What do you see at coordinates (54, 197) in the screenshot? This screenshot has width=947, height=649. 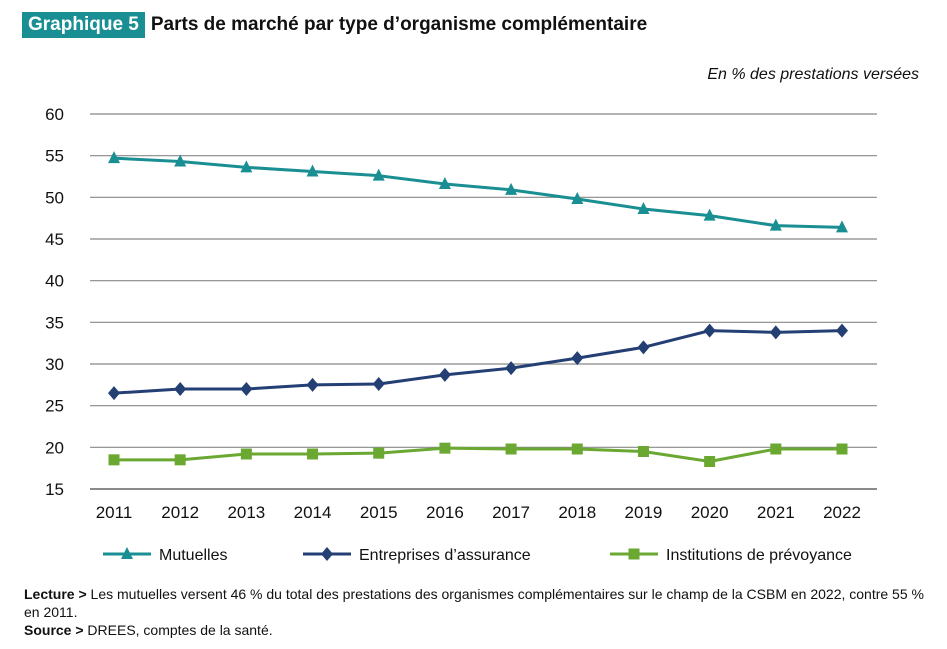 I see `y-tick-label: 50` at bounding box center [54, 197].